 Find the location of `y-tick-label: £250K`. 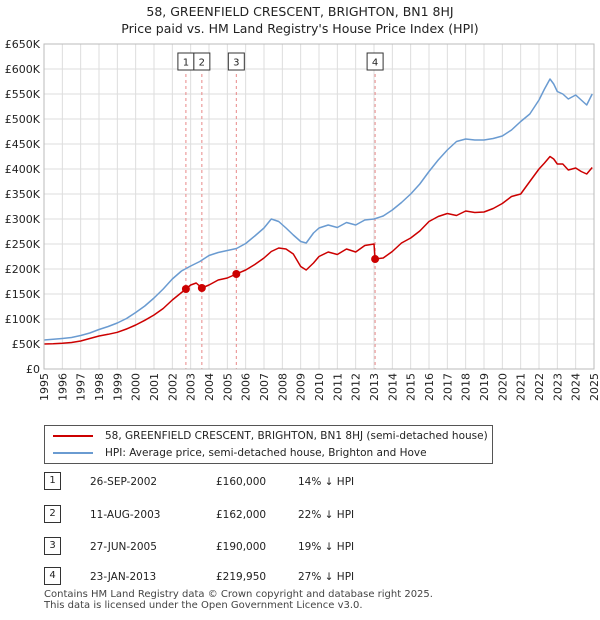

y-tick-label: £250K is located at coordinates (23, 244).